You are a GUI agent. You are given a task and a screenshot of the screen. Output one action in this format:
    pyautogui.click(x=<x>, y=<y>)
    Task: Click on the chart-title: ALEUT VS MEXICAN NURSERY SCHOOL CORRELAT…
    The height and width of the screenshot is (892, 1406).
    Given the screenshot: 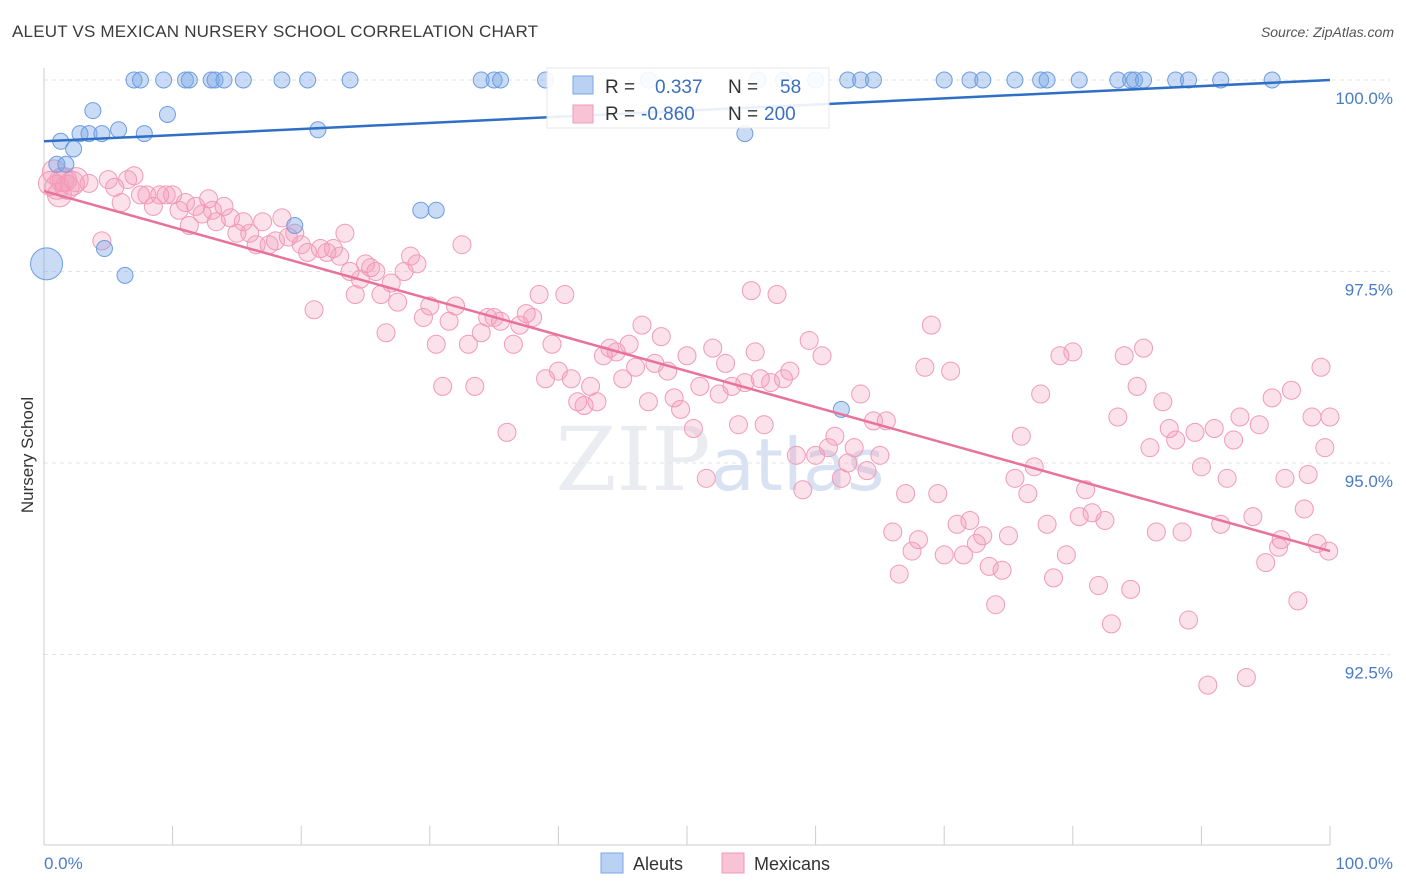 What is the action you would take?
    pyautogui.click(x=275, y=31)
    